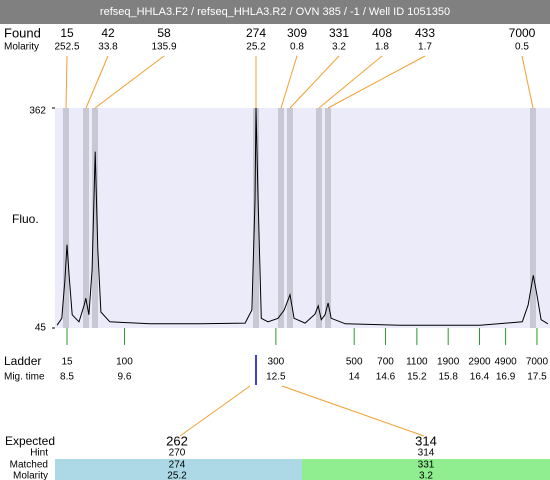  Describe the element at coordinates (448, 377) in the screenshot. I see `ladder-time: 15.8` at that location.